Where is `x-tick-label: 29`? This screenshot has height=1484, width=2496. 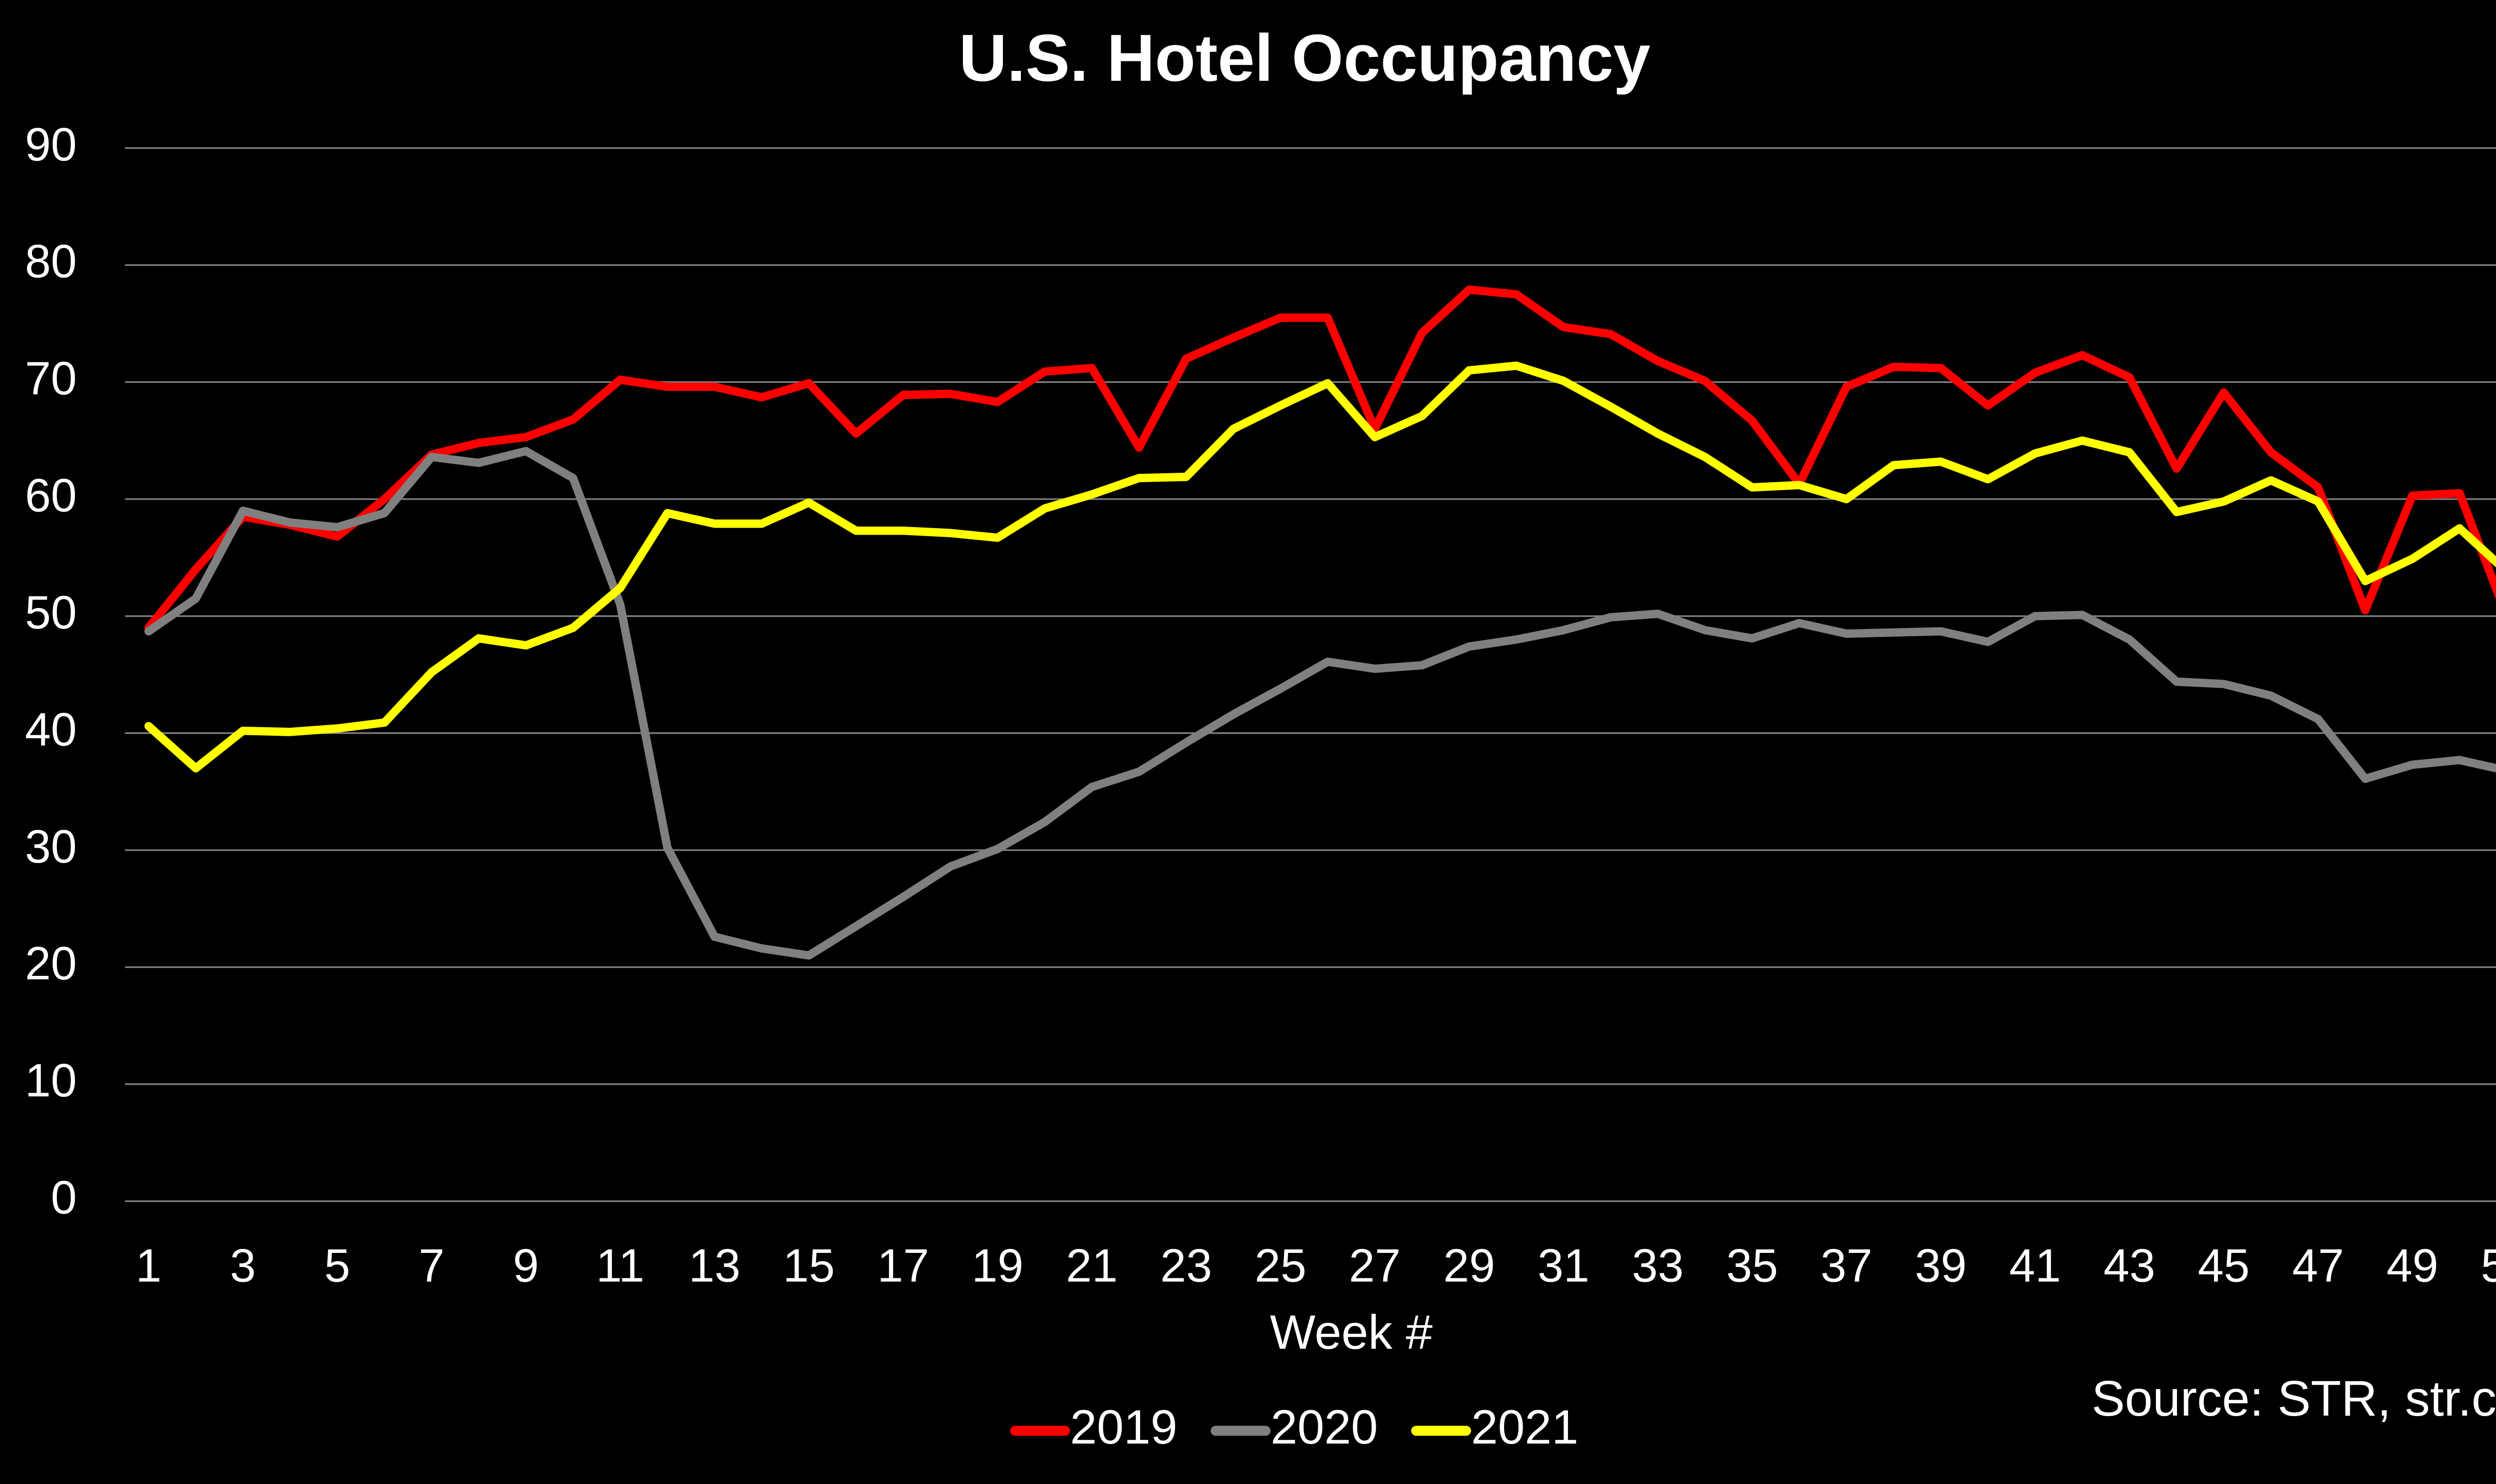 x-tick-label: 29 is located at coordinates (1469, 1266).